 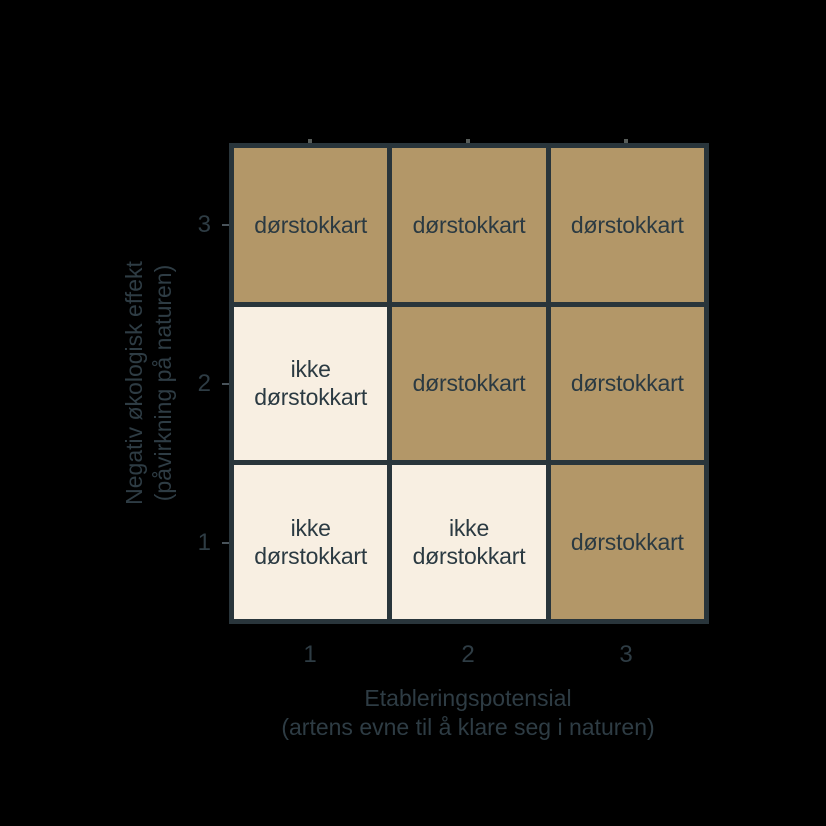 I want to click on x-tick-label-3: 3, so click(x=626, y=654).